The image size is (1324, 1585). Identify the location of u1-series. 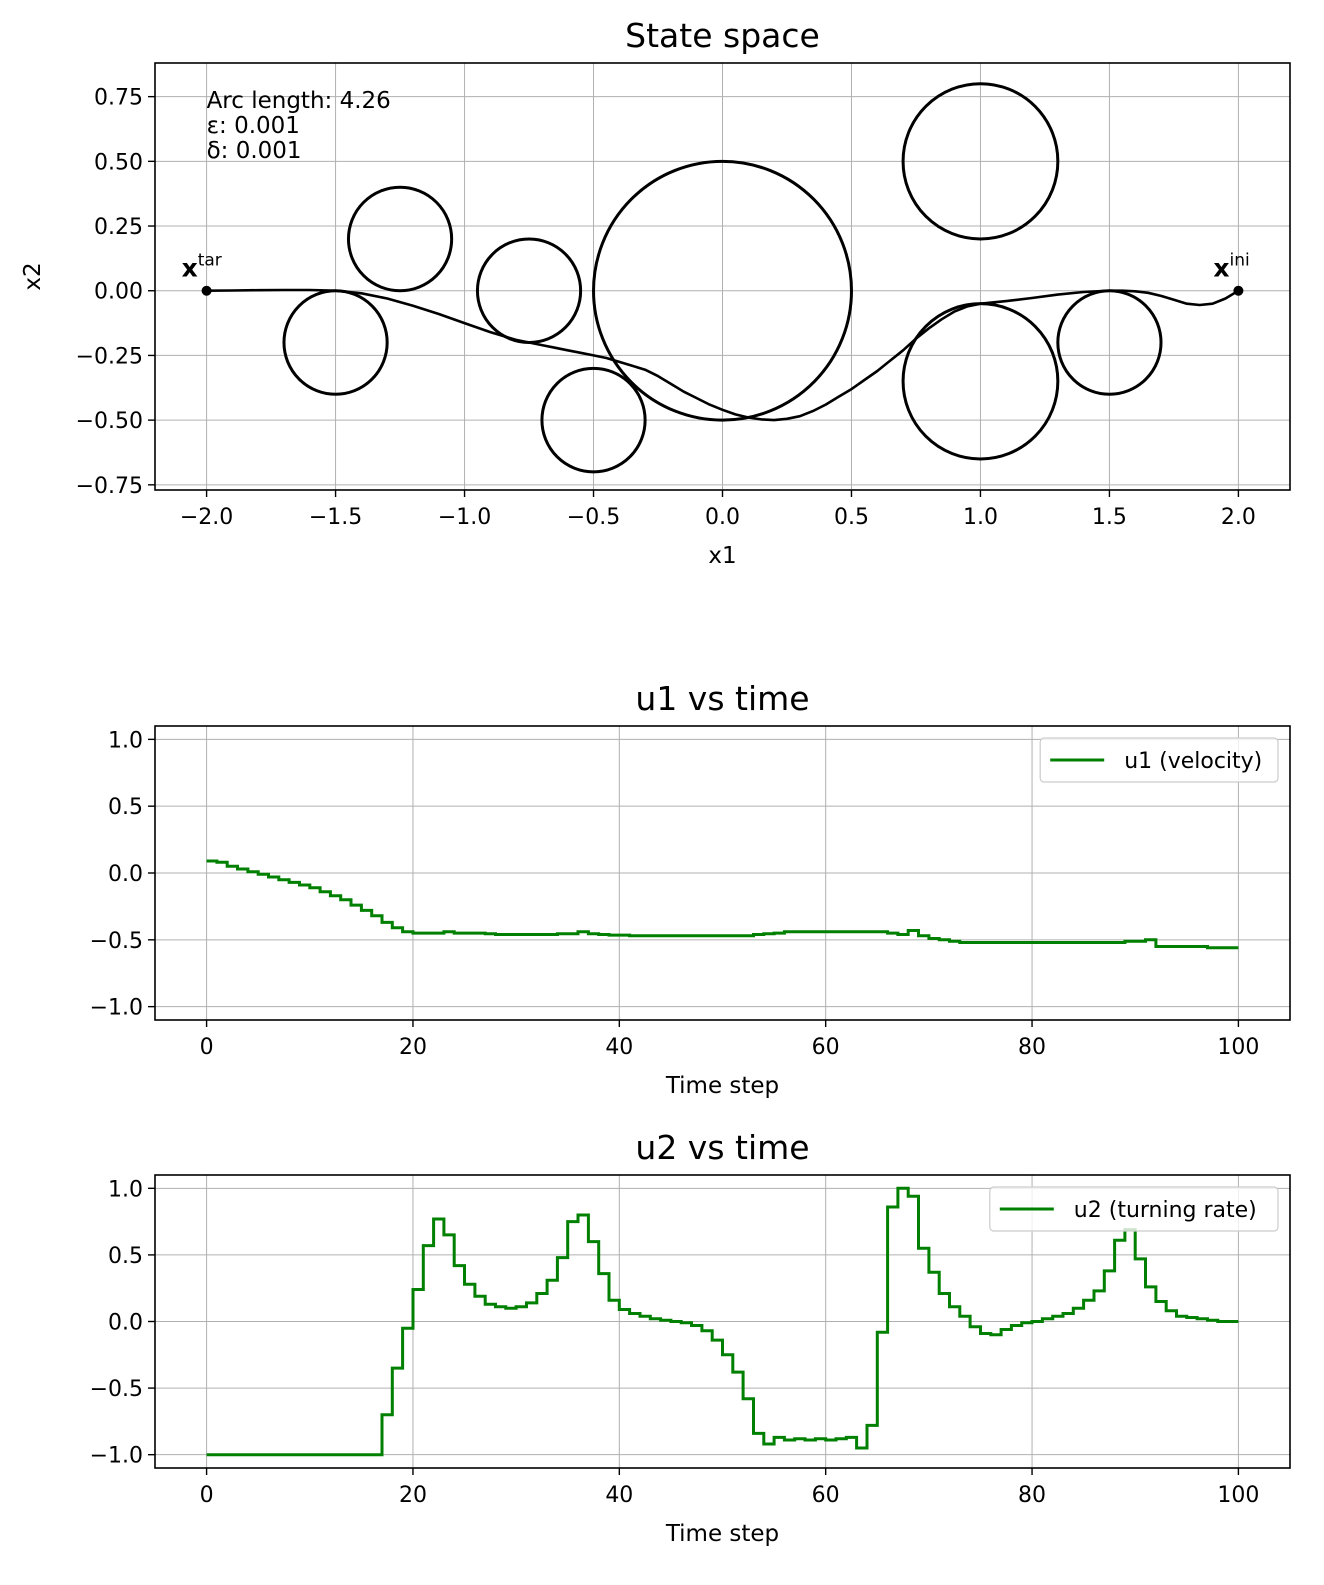
(722, 904).